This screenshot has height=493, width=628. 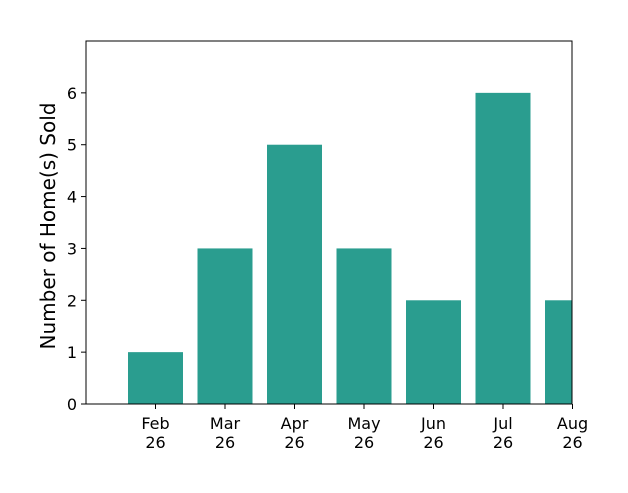 What do you see at coordinates (72, 300) in the screenshot?
I see `y-tick-label: 2` at bounding box center [72, 300].